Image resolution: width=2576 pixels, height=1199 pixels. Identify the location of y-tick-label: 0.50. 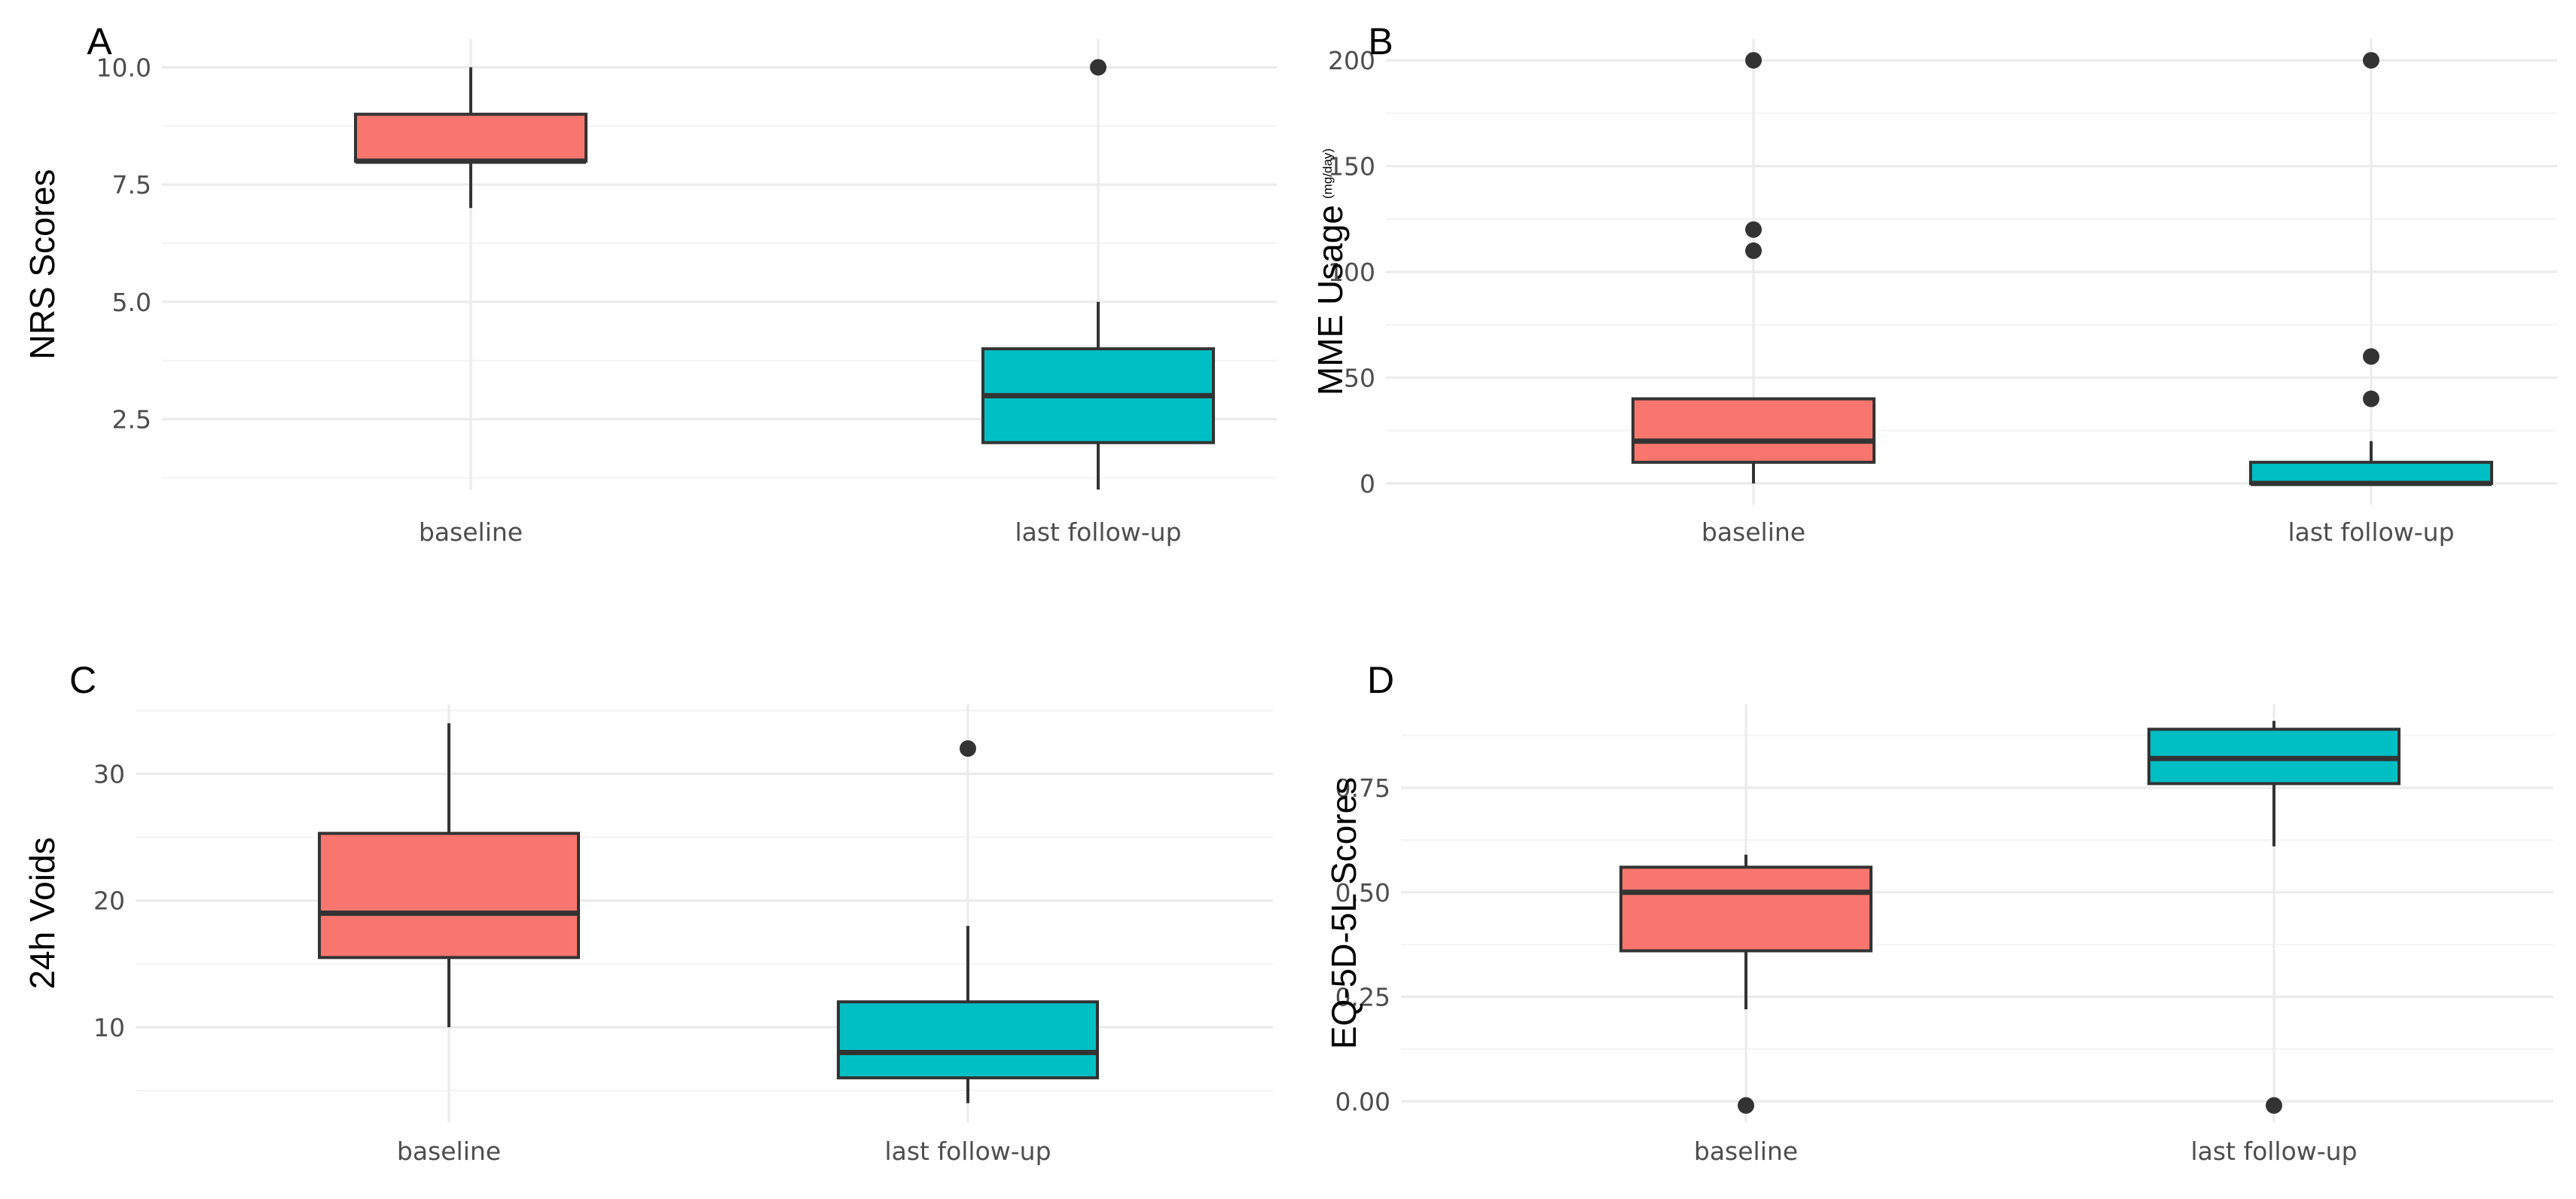
(1363, 893).